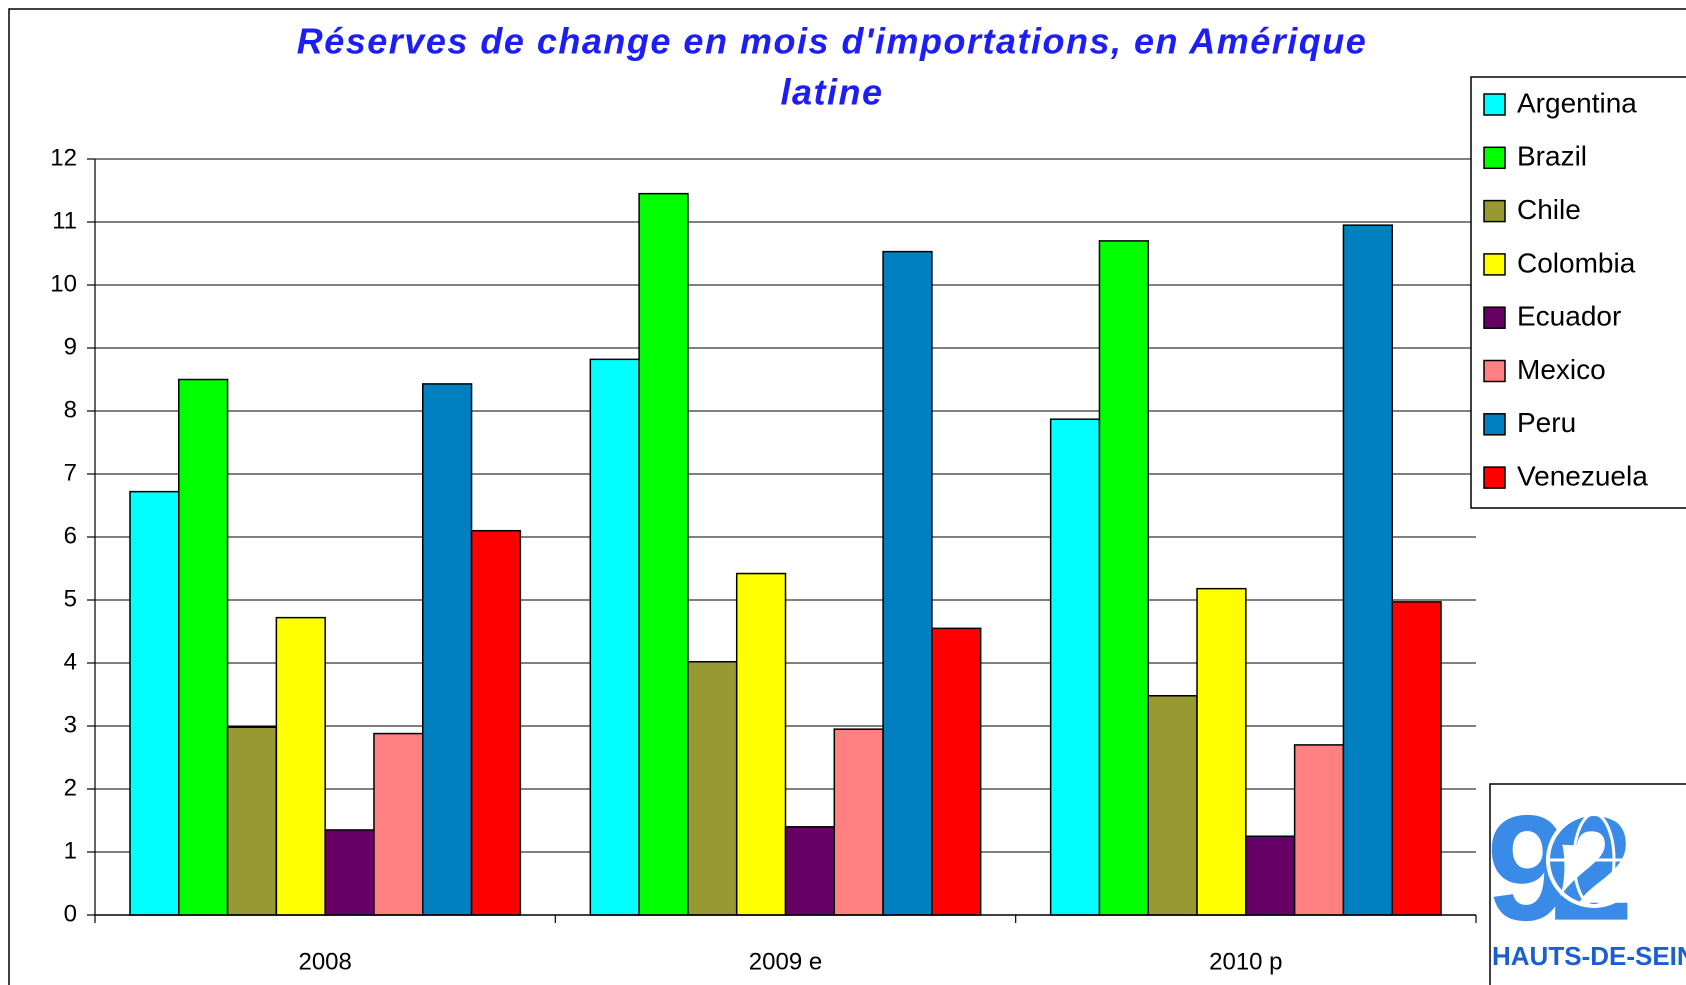 The width and height of the screenshot is (1686, 985). I want to click on y-tick-label: 2, so click(70, 787).